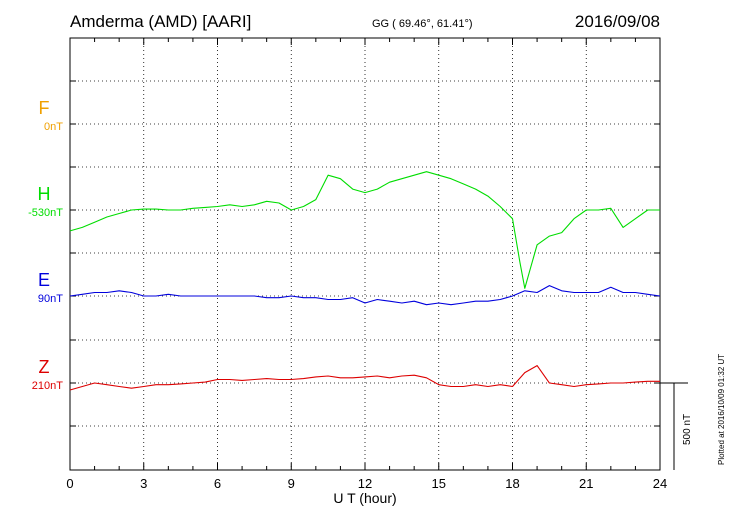 This screenshot has height=520, width=730. I want to click on x-tick-label: 3, so click(143, 483).